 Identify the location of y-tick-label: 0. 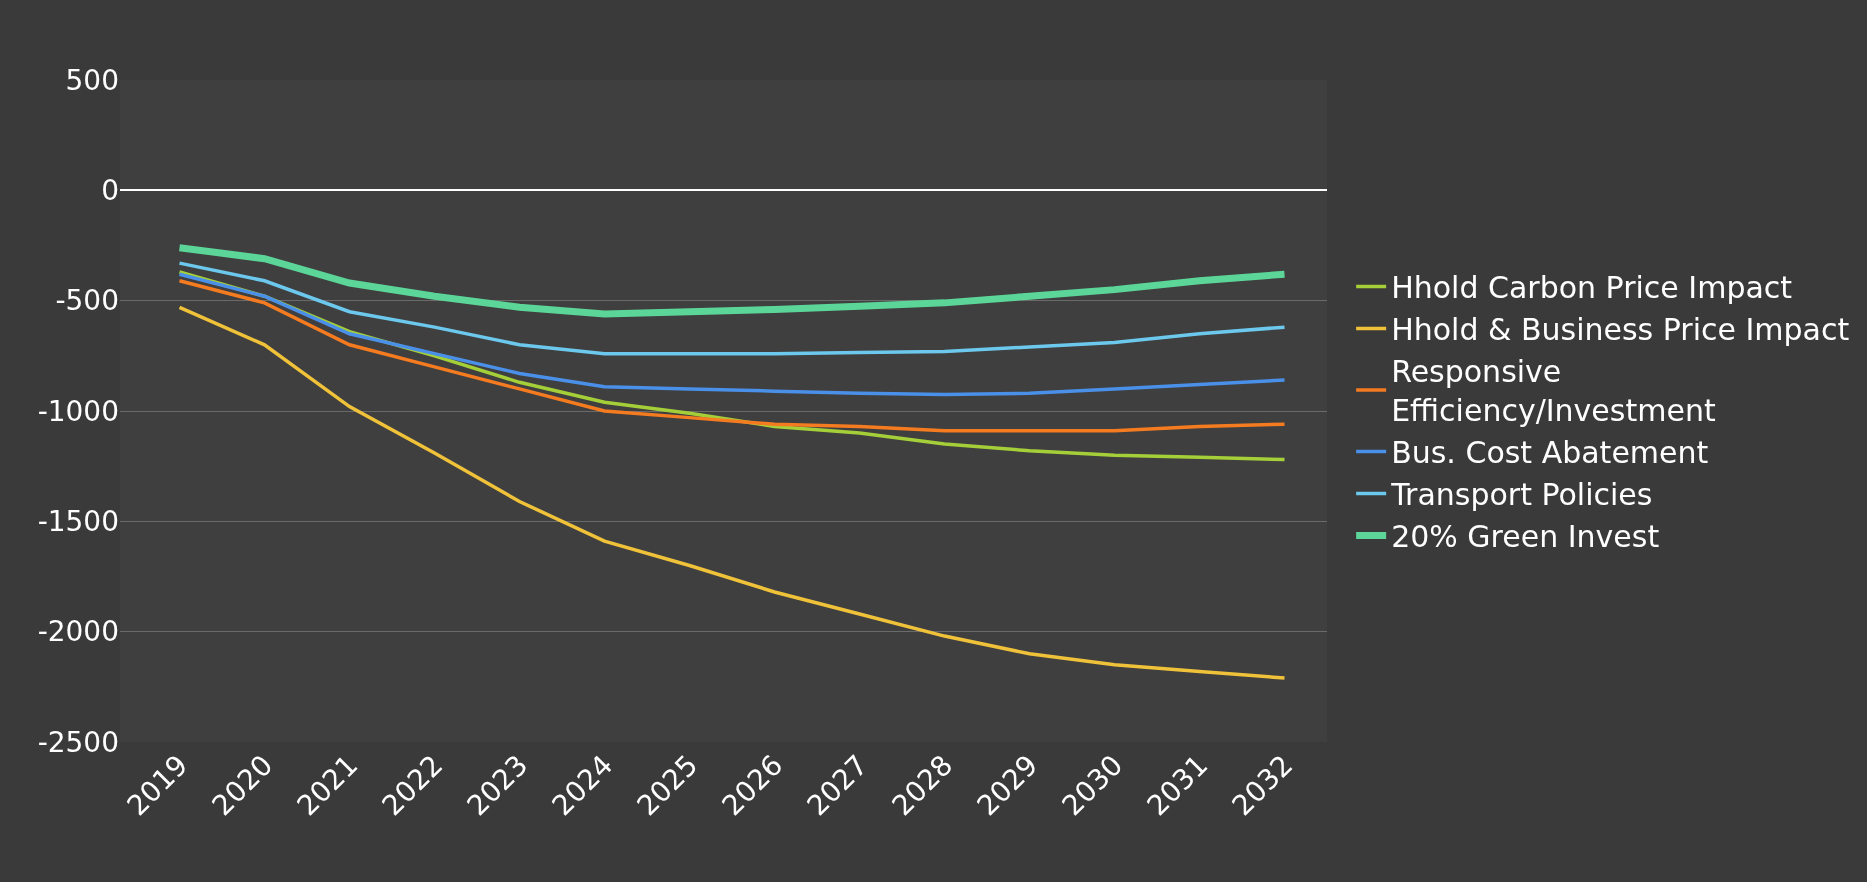
(110, 191).